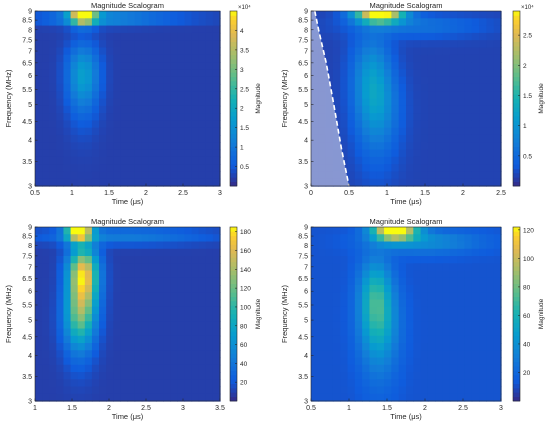  Describe the element at coordinates (527, 7) in the screenshot. I see `colorbar-exponent: ×10⁴` at that location.